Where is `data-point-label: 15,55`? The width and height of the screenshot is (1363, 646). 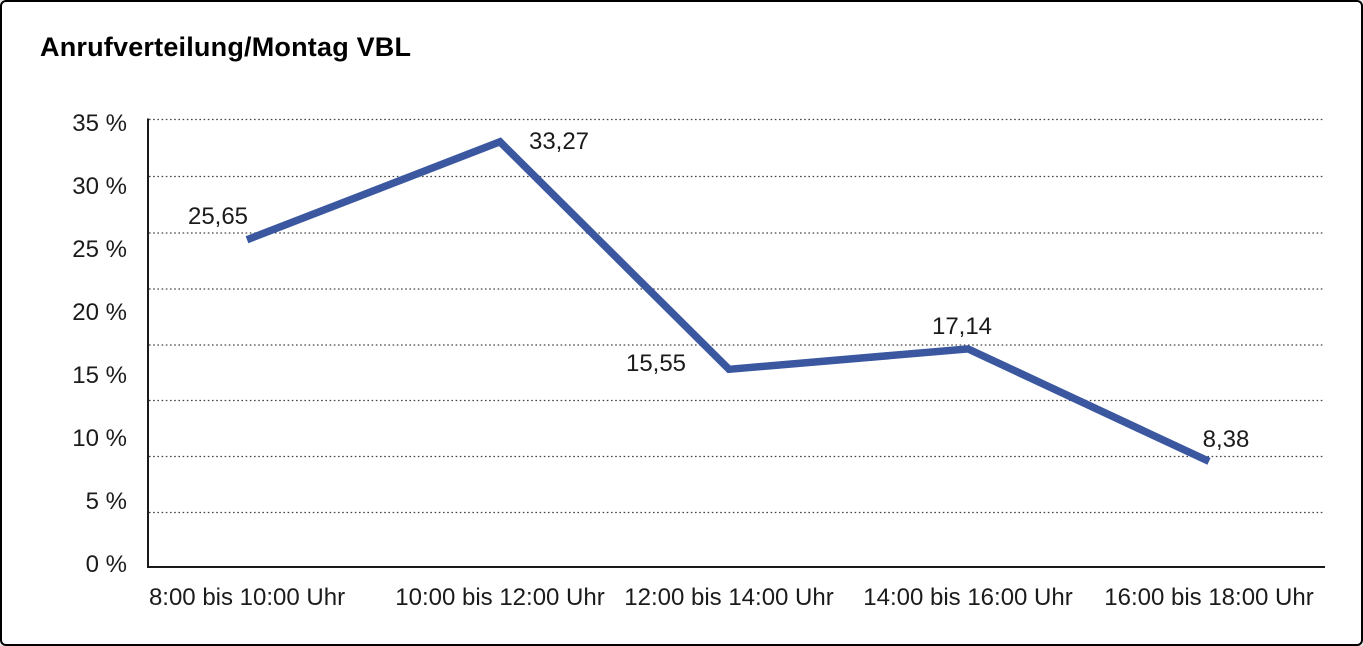
data-point-label: 15,55 is located at coordinates (656, 363).